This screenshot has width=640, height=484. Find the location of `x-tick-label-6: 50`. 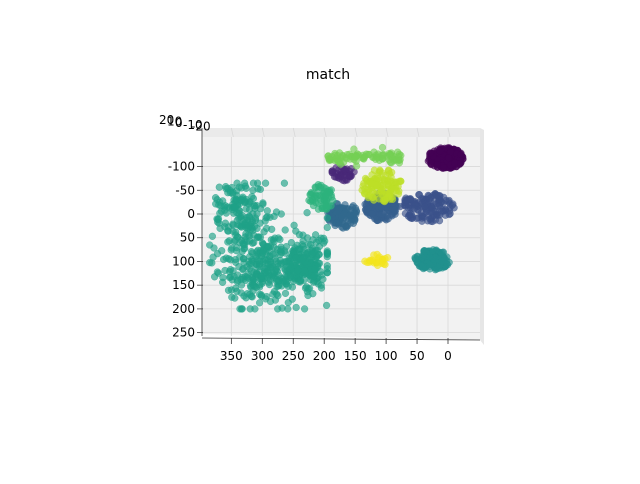

x-tick-label-6: 50 is located at coordinates (416, 356).